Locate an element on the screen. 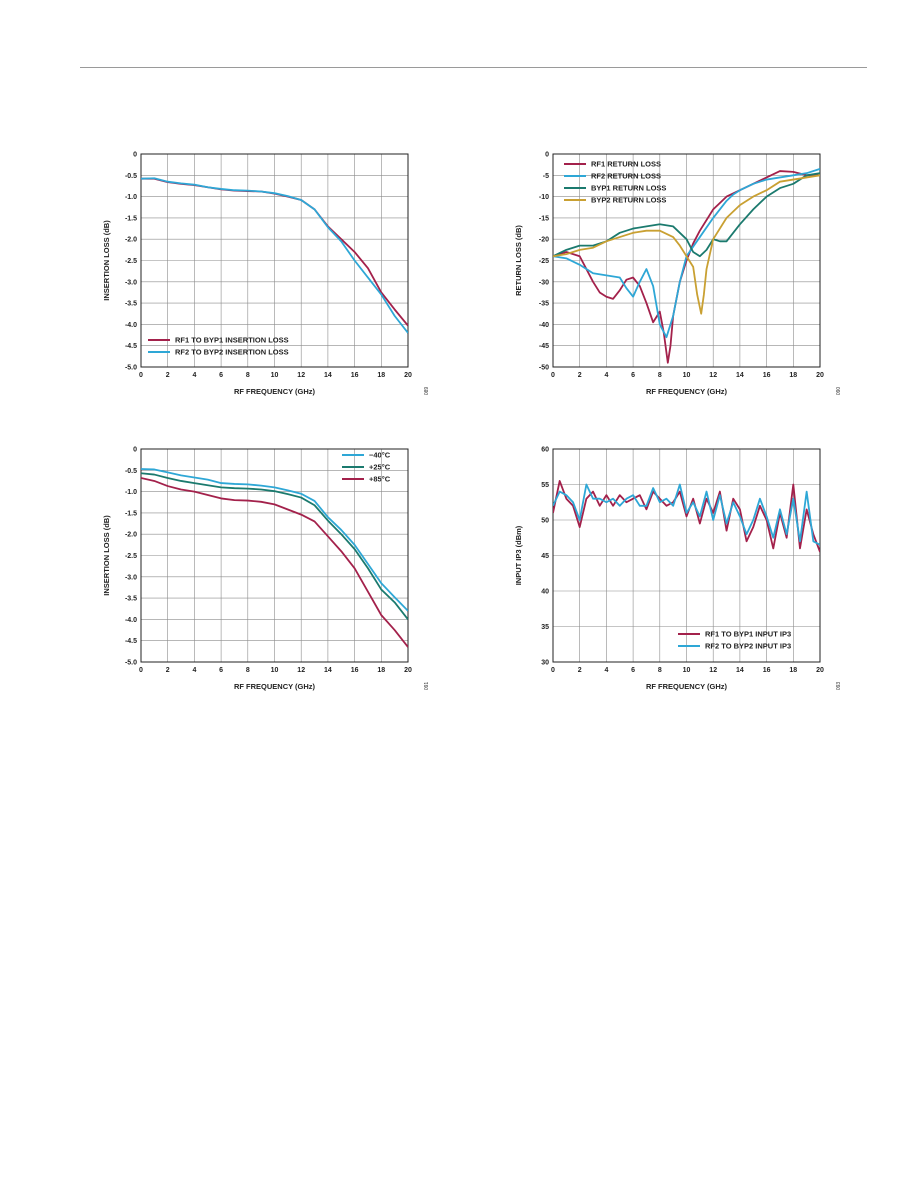 The width and height of the screenshot is (918, 1188). legend-label: RF1 RETURN LOSS is located at coordinates (626, 164).